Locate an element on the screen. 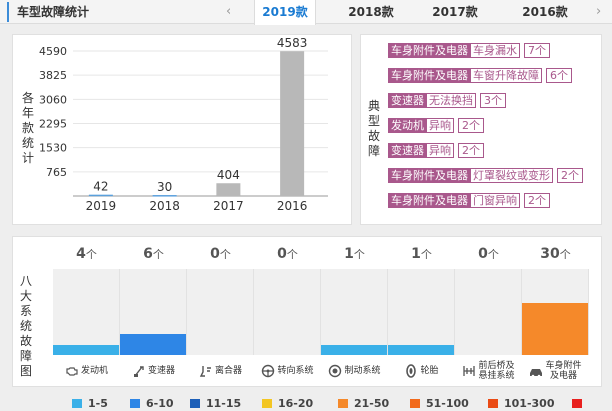  fault-name: 灯罩裂纹或变形 is located at coordinates (512, 175).